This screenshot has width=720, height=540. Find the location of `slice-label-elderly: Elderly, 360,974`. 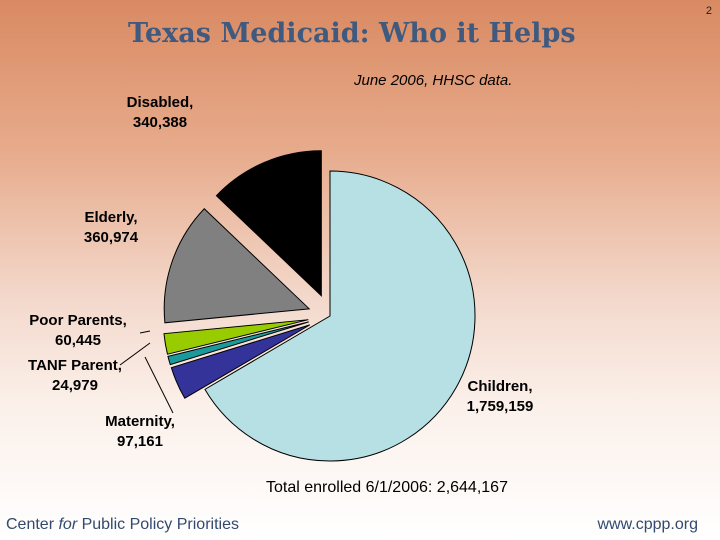

slice-label-elderly: Elderly, 360,974 is located at coordinates (111, 227).